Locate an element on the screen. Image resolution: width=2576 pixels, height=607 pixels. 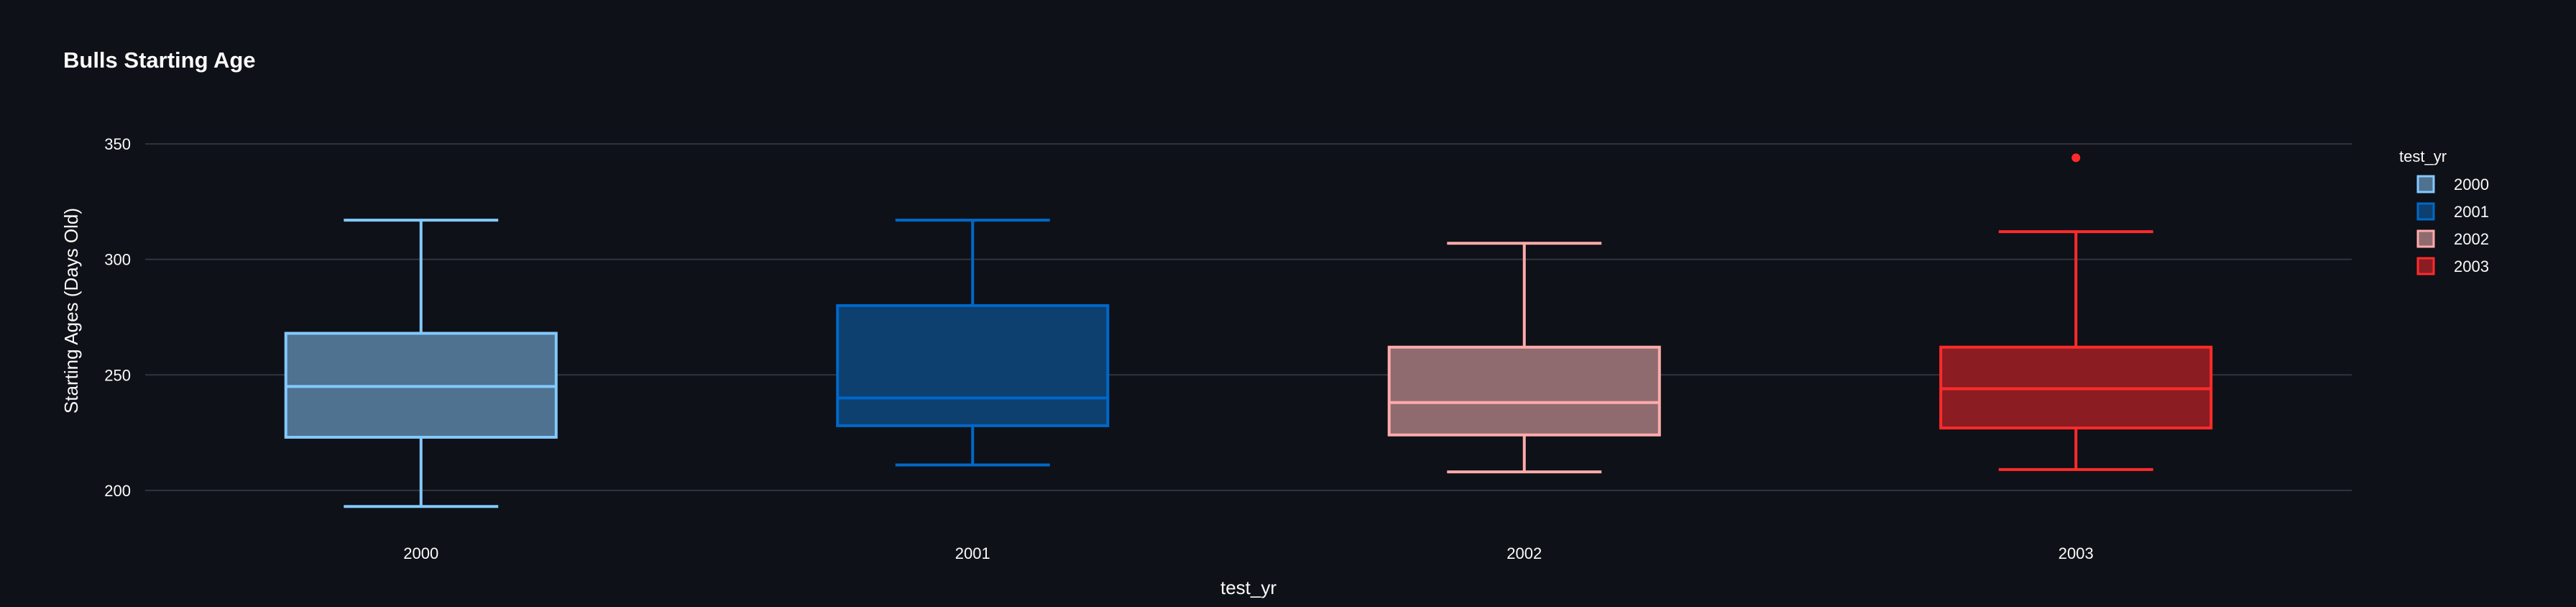
x-tick-label: 2000 is located at coordinates (420, 553).